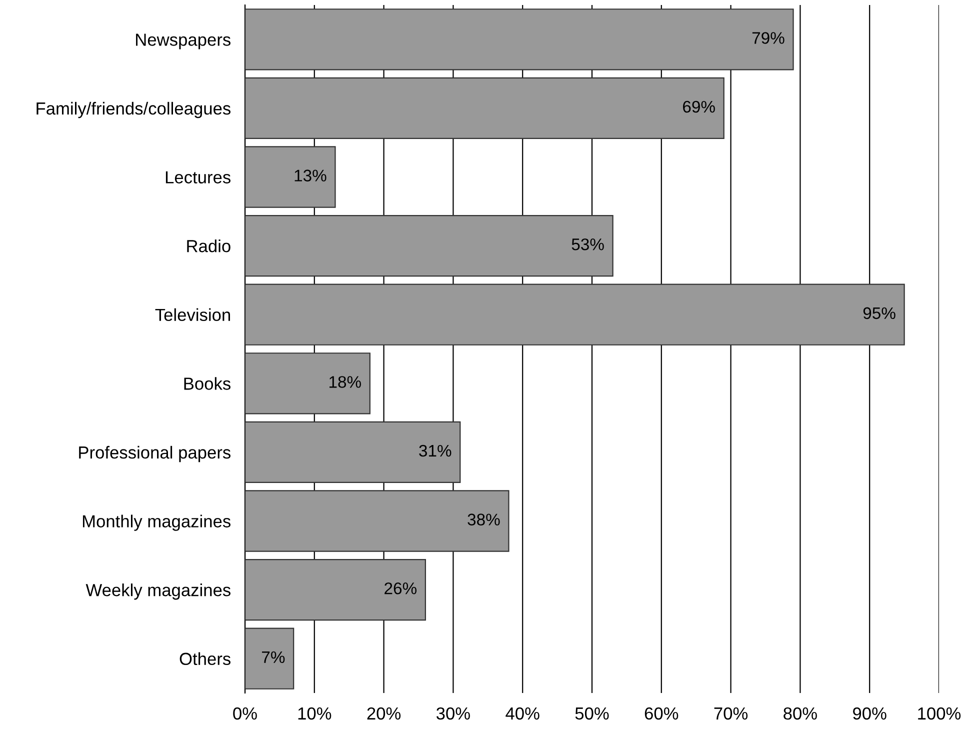  I want to click on x-tick-label: 100%, so click(939, 713).